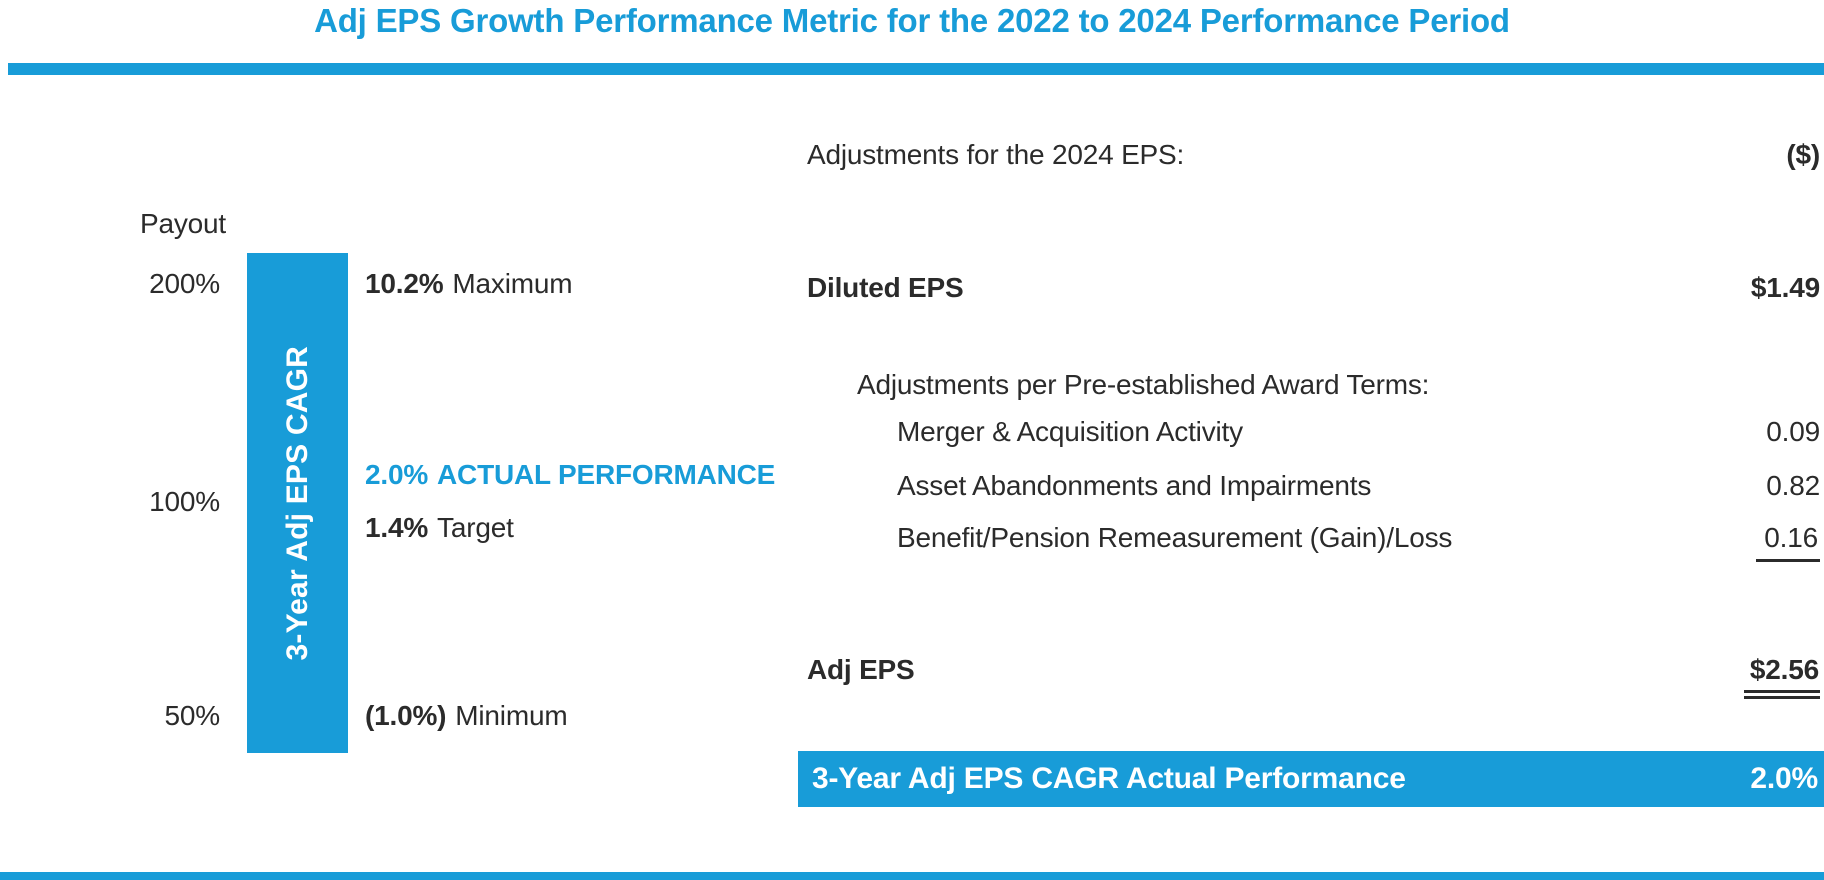 The height and width of the screenshot is (880, 1824). Describe the element at coordinates (861, 669) in the screenshot. I see `row-label: Adj EPS` at that location.